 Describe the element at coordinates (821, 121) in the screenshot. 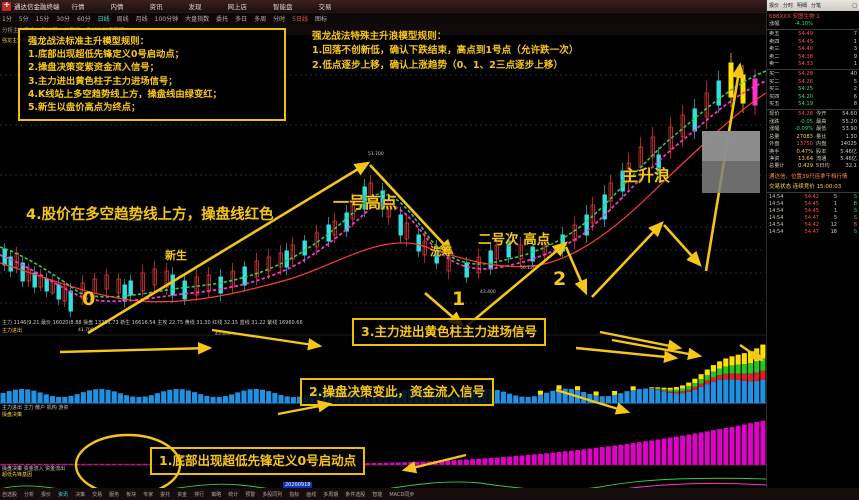

I see `stat-1-label2: 最高` at that location.